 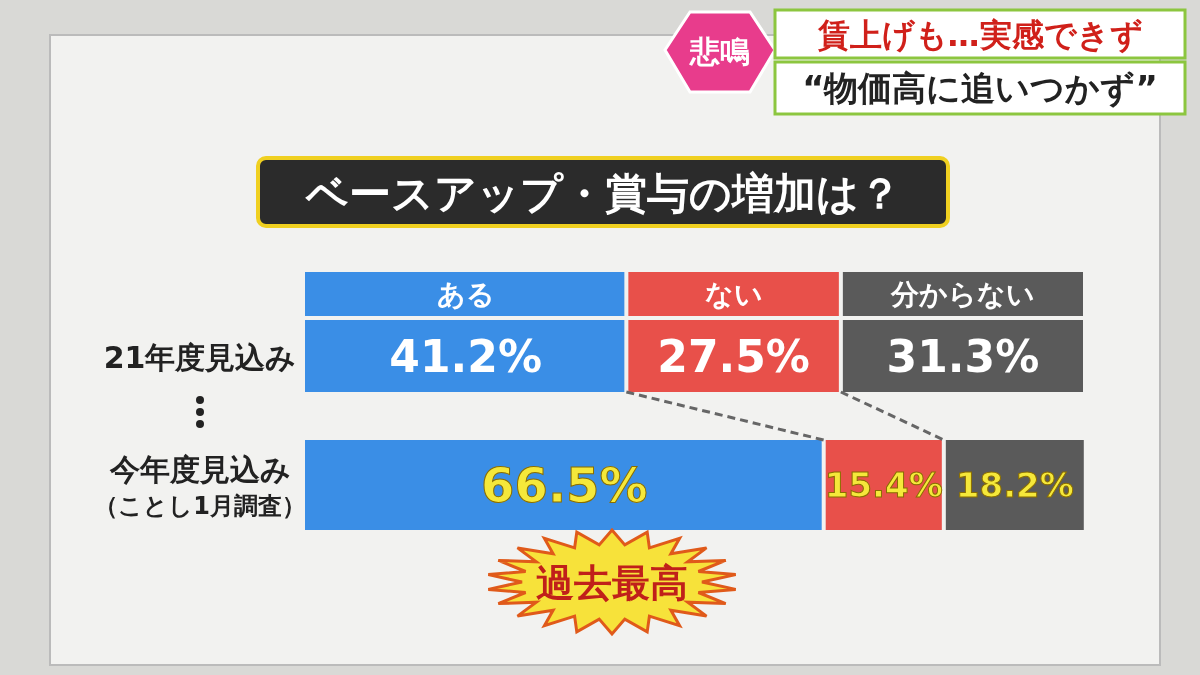 I want to click on data-label: 27.5%, so click(x=733, y=356).